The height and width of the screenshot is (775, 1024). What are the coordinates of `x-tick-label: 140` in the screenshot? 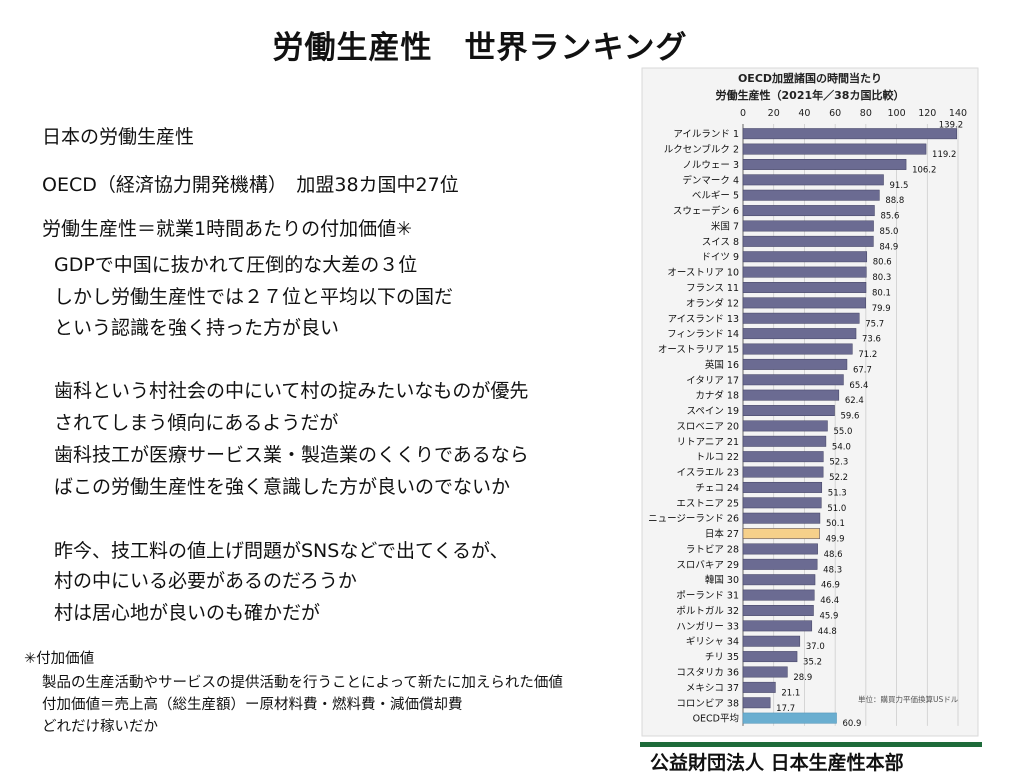 It's located at (958, 113).